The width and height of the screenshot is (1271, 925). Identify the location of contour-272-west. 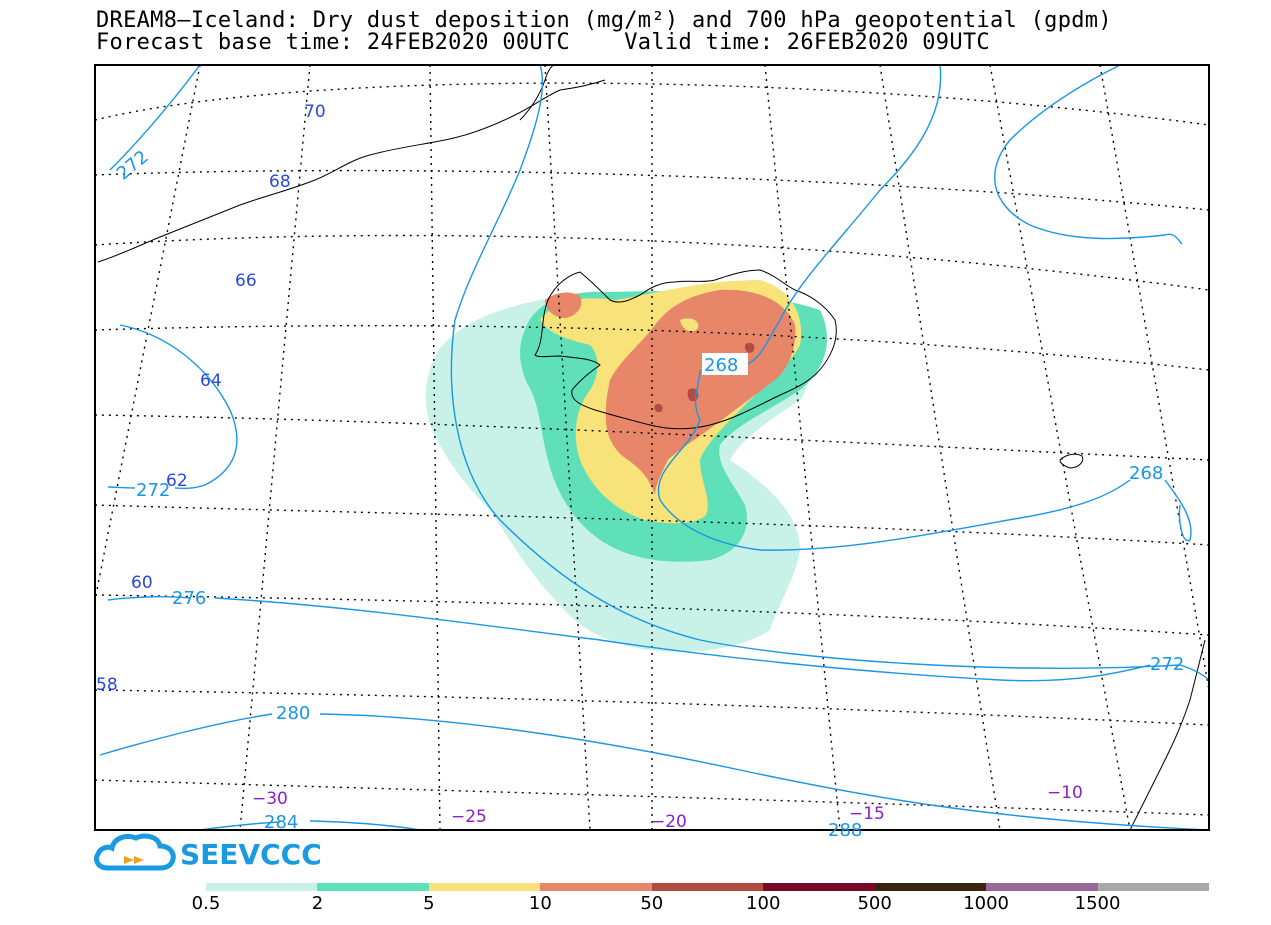
(155, 118).